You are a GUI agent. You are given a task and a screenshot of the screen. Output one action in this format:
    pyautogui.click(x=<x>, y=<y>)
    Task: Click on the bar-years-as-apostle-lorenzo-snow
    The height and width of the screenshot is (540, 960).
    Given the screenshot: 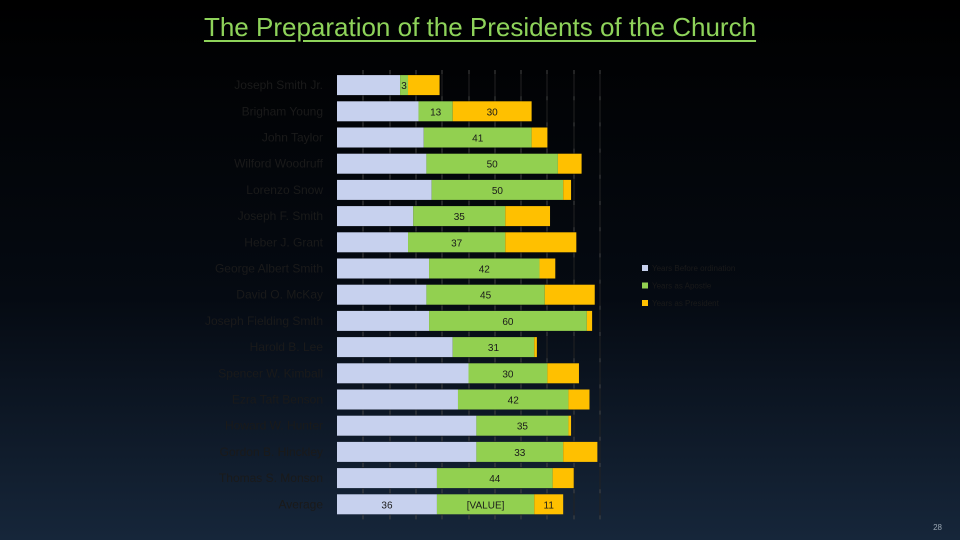 What is the action you would take?
    pyautogui.click(x=497, y=189)
    